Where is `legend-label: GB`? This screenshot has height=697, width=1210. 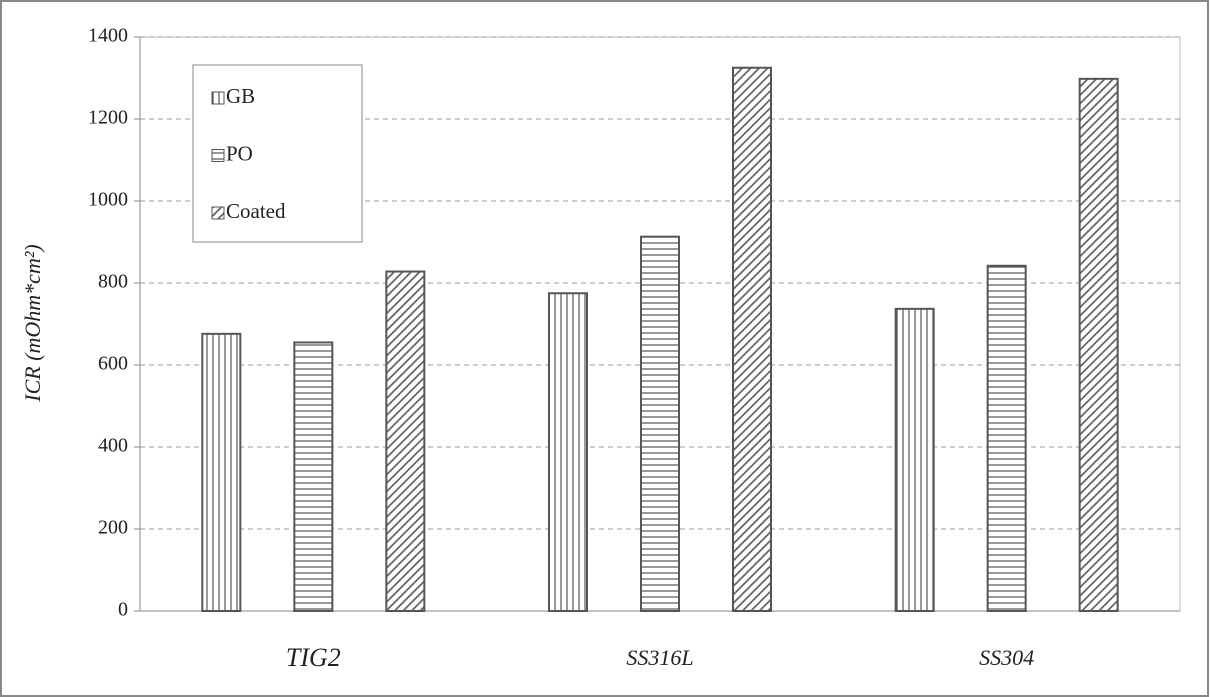 legend-label: GB is located at coordinates (240, 96).